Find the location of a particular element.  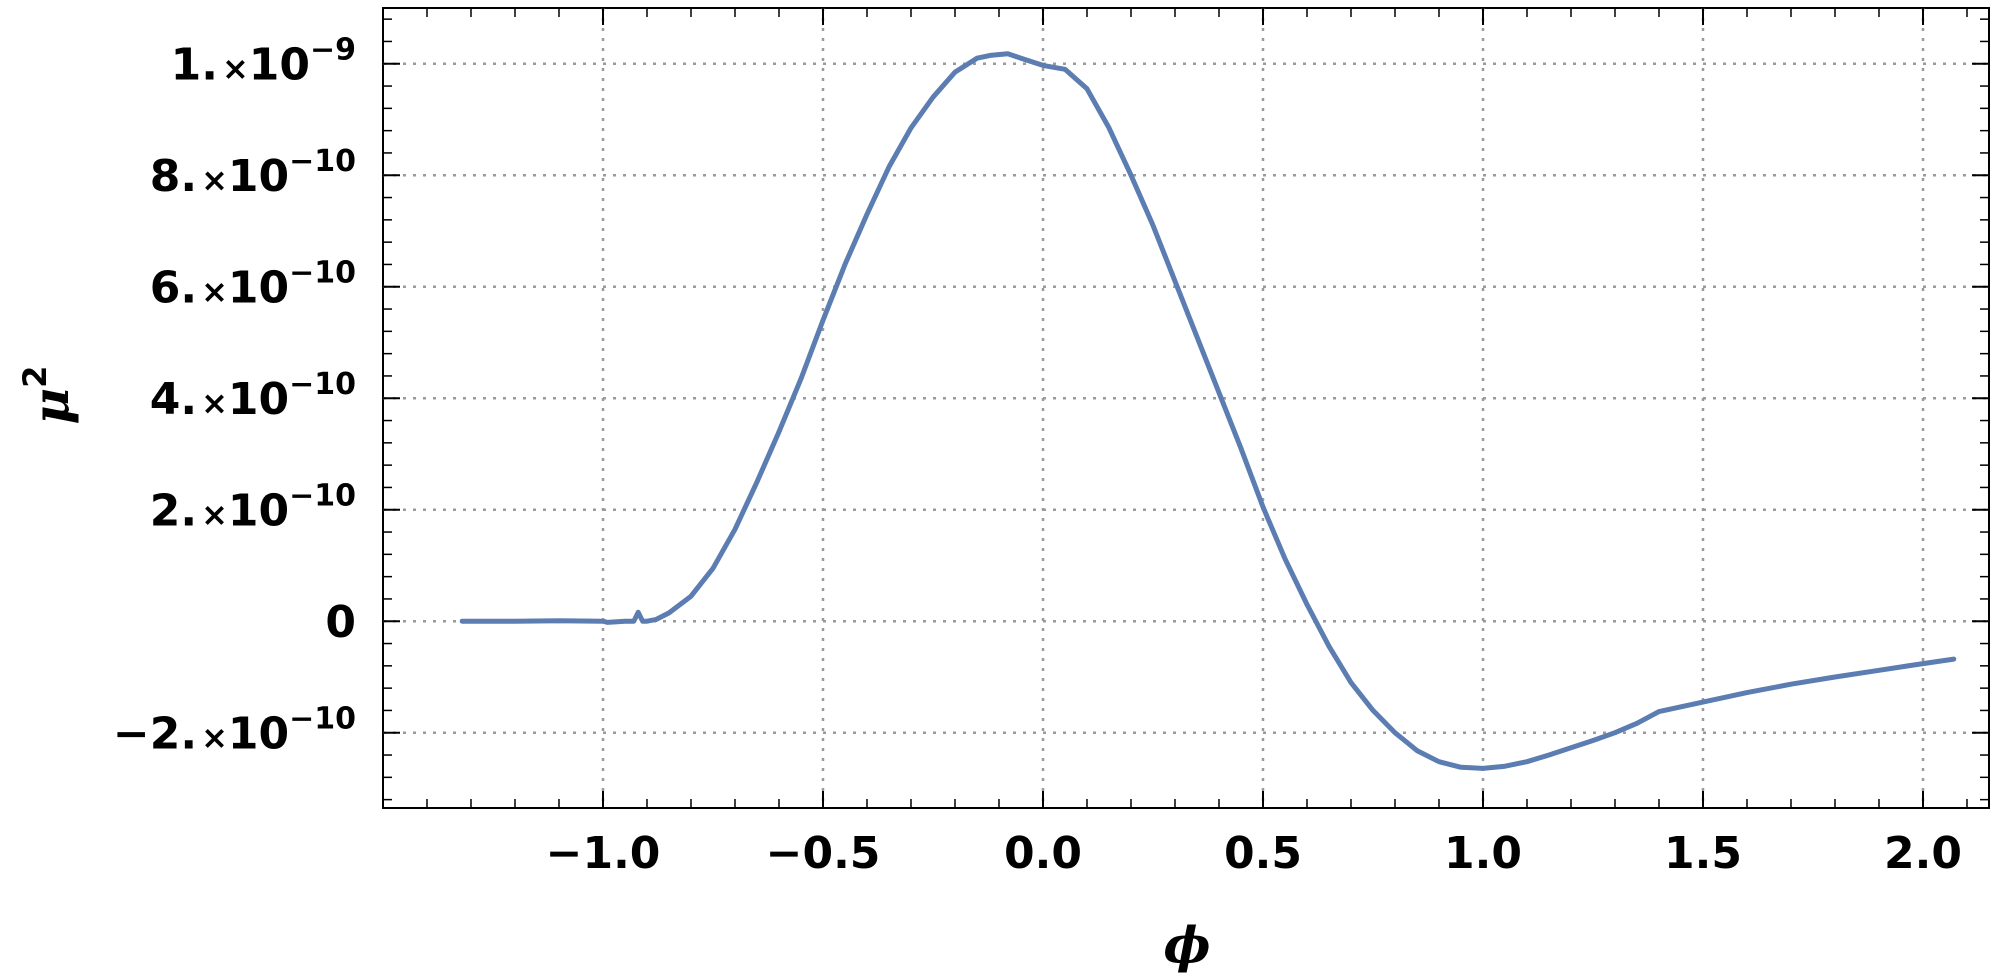

y-tick-exponent: −9 is located at coordinates (333, 50).